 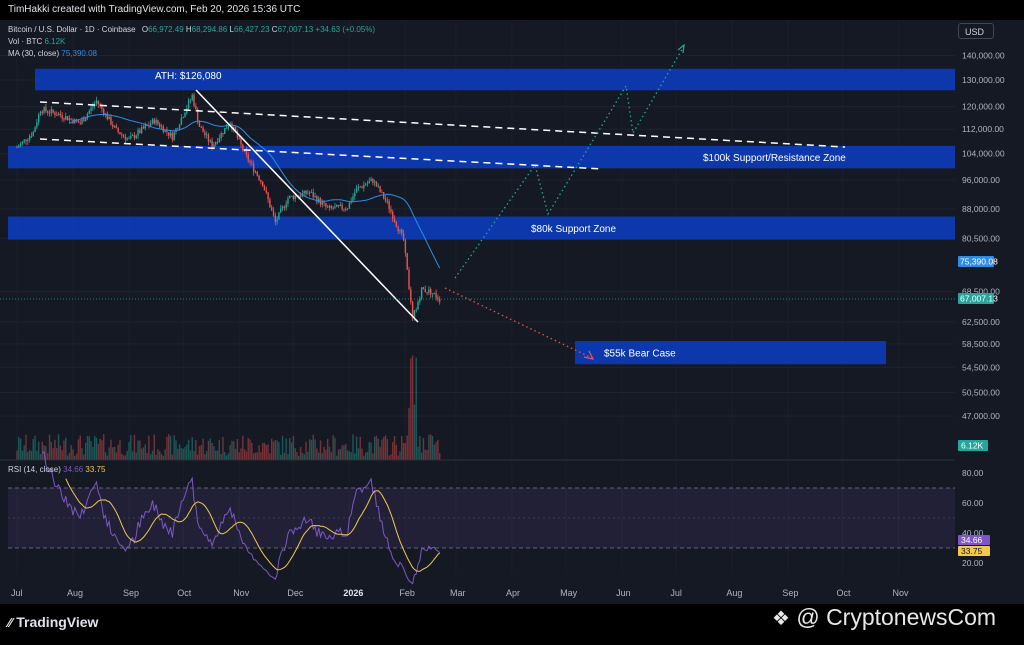 I want to click on zone-label: $80k Support Zone, so click(x=573, y=229).